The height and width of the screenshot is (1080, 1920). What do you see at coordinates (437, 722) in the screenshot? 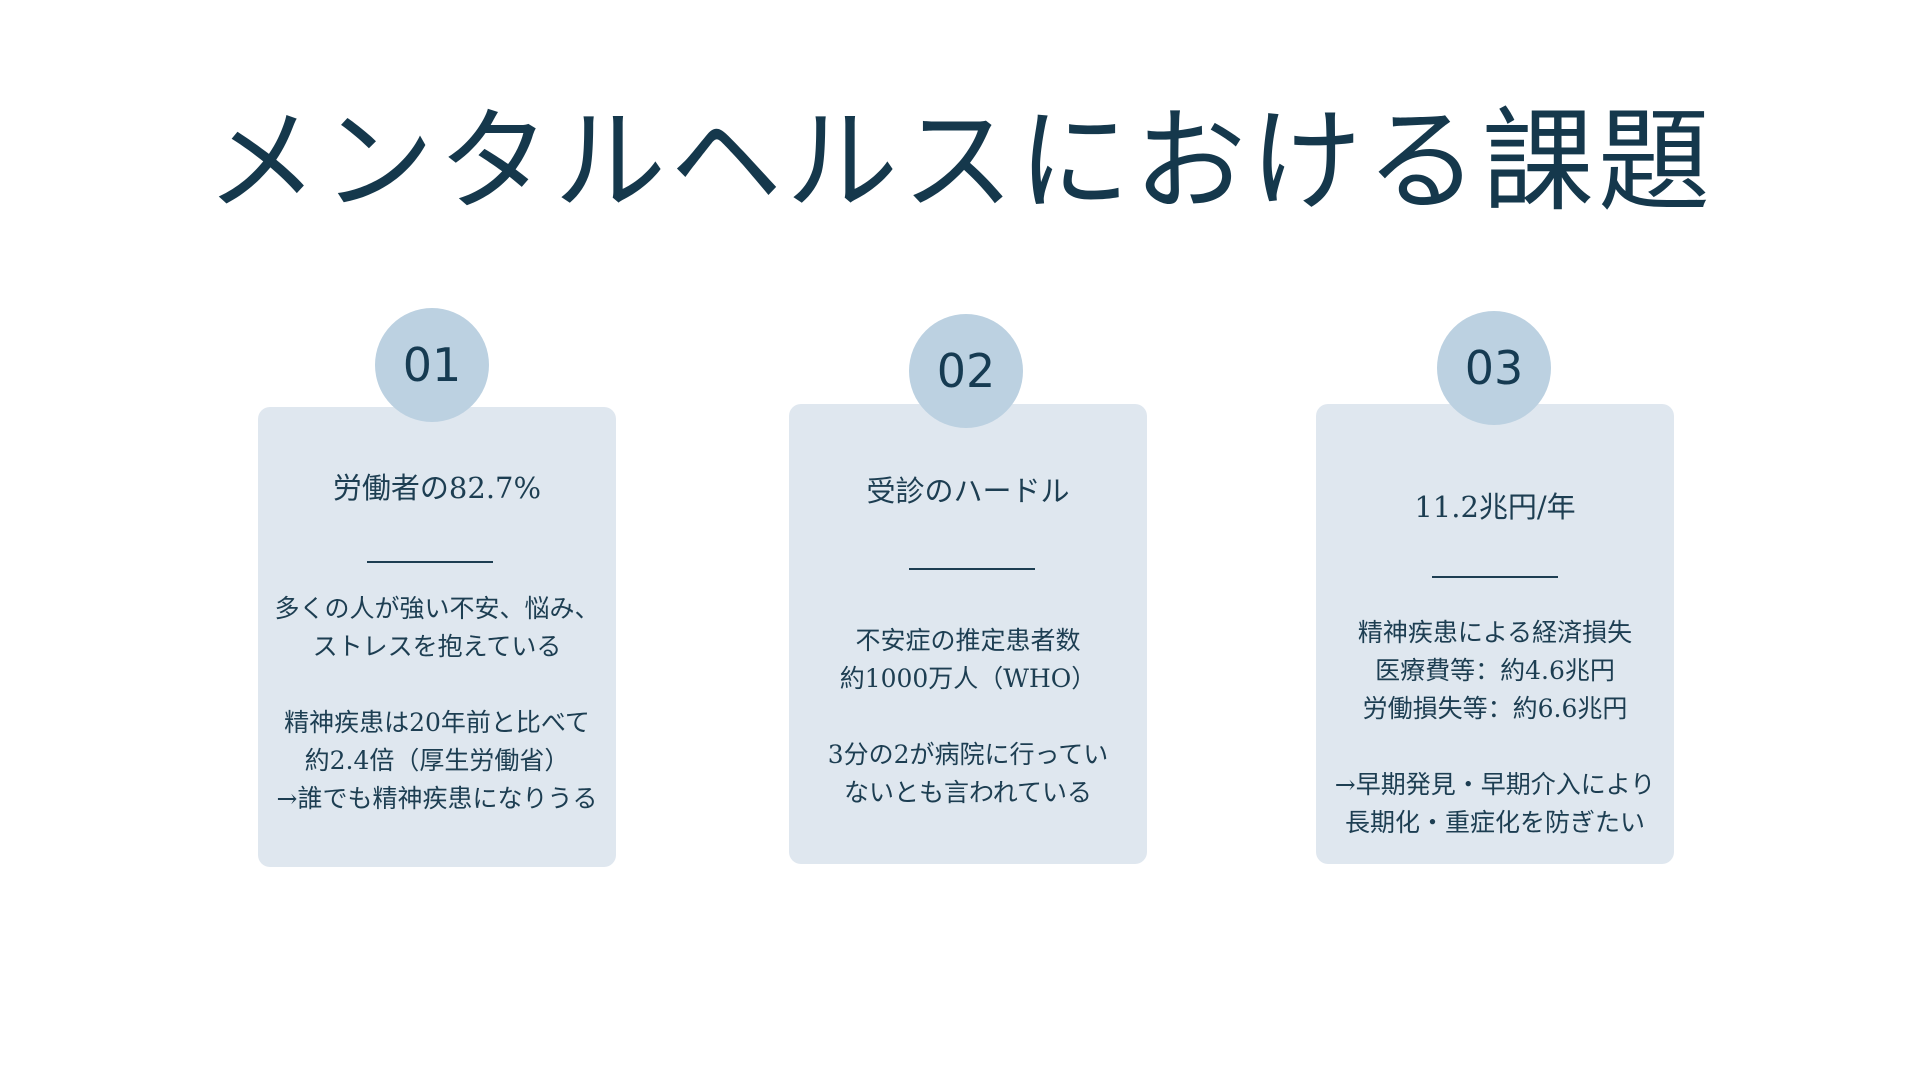
I see `card-line: 精神疾患は20年前と比べて` at bounding box center [437, 722].